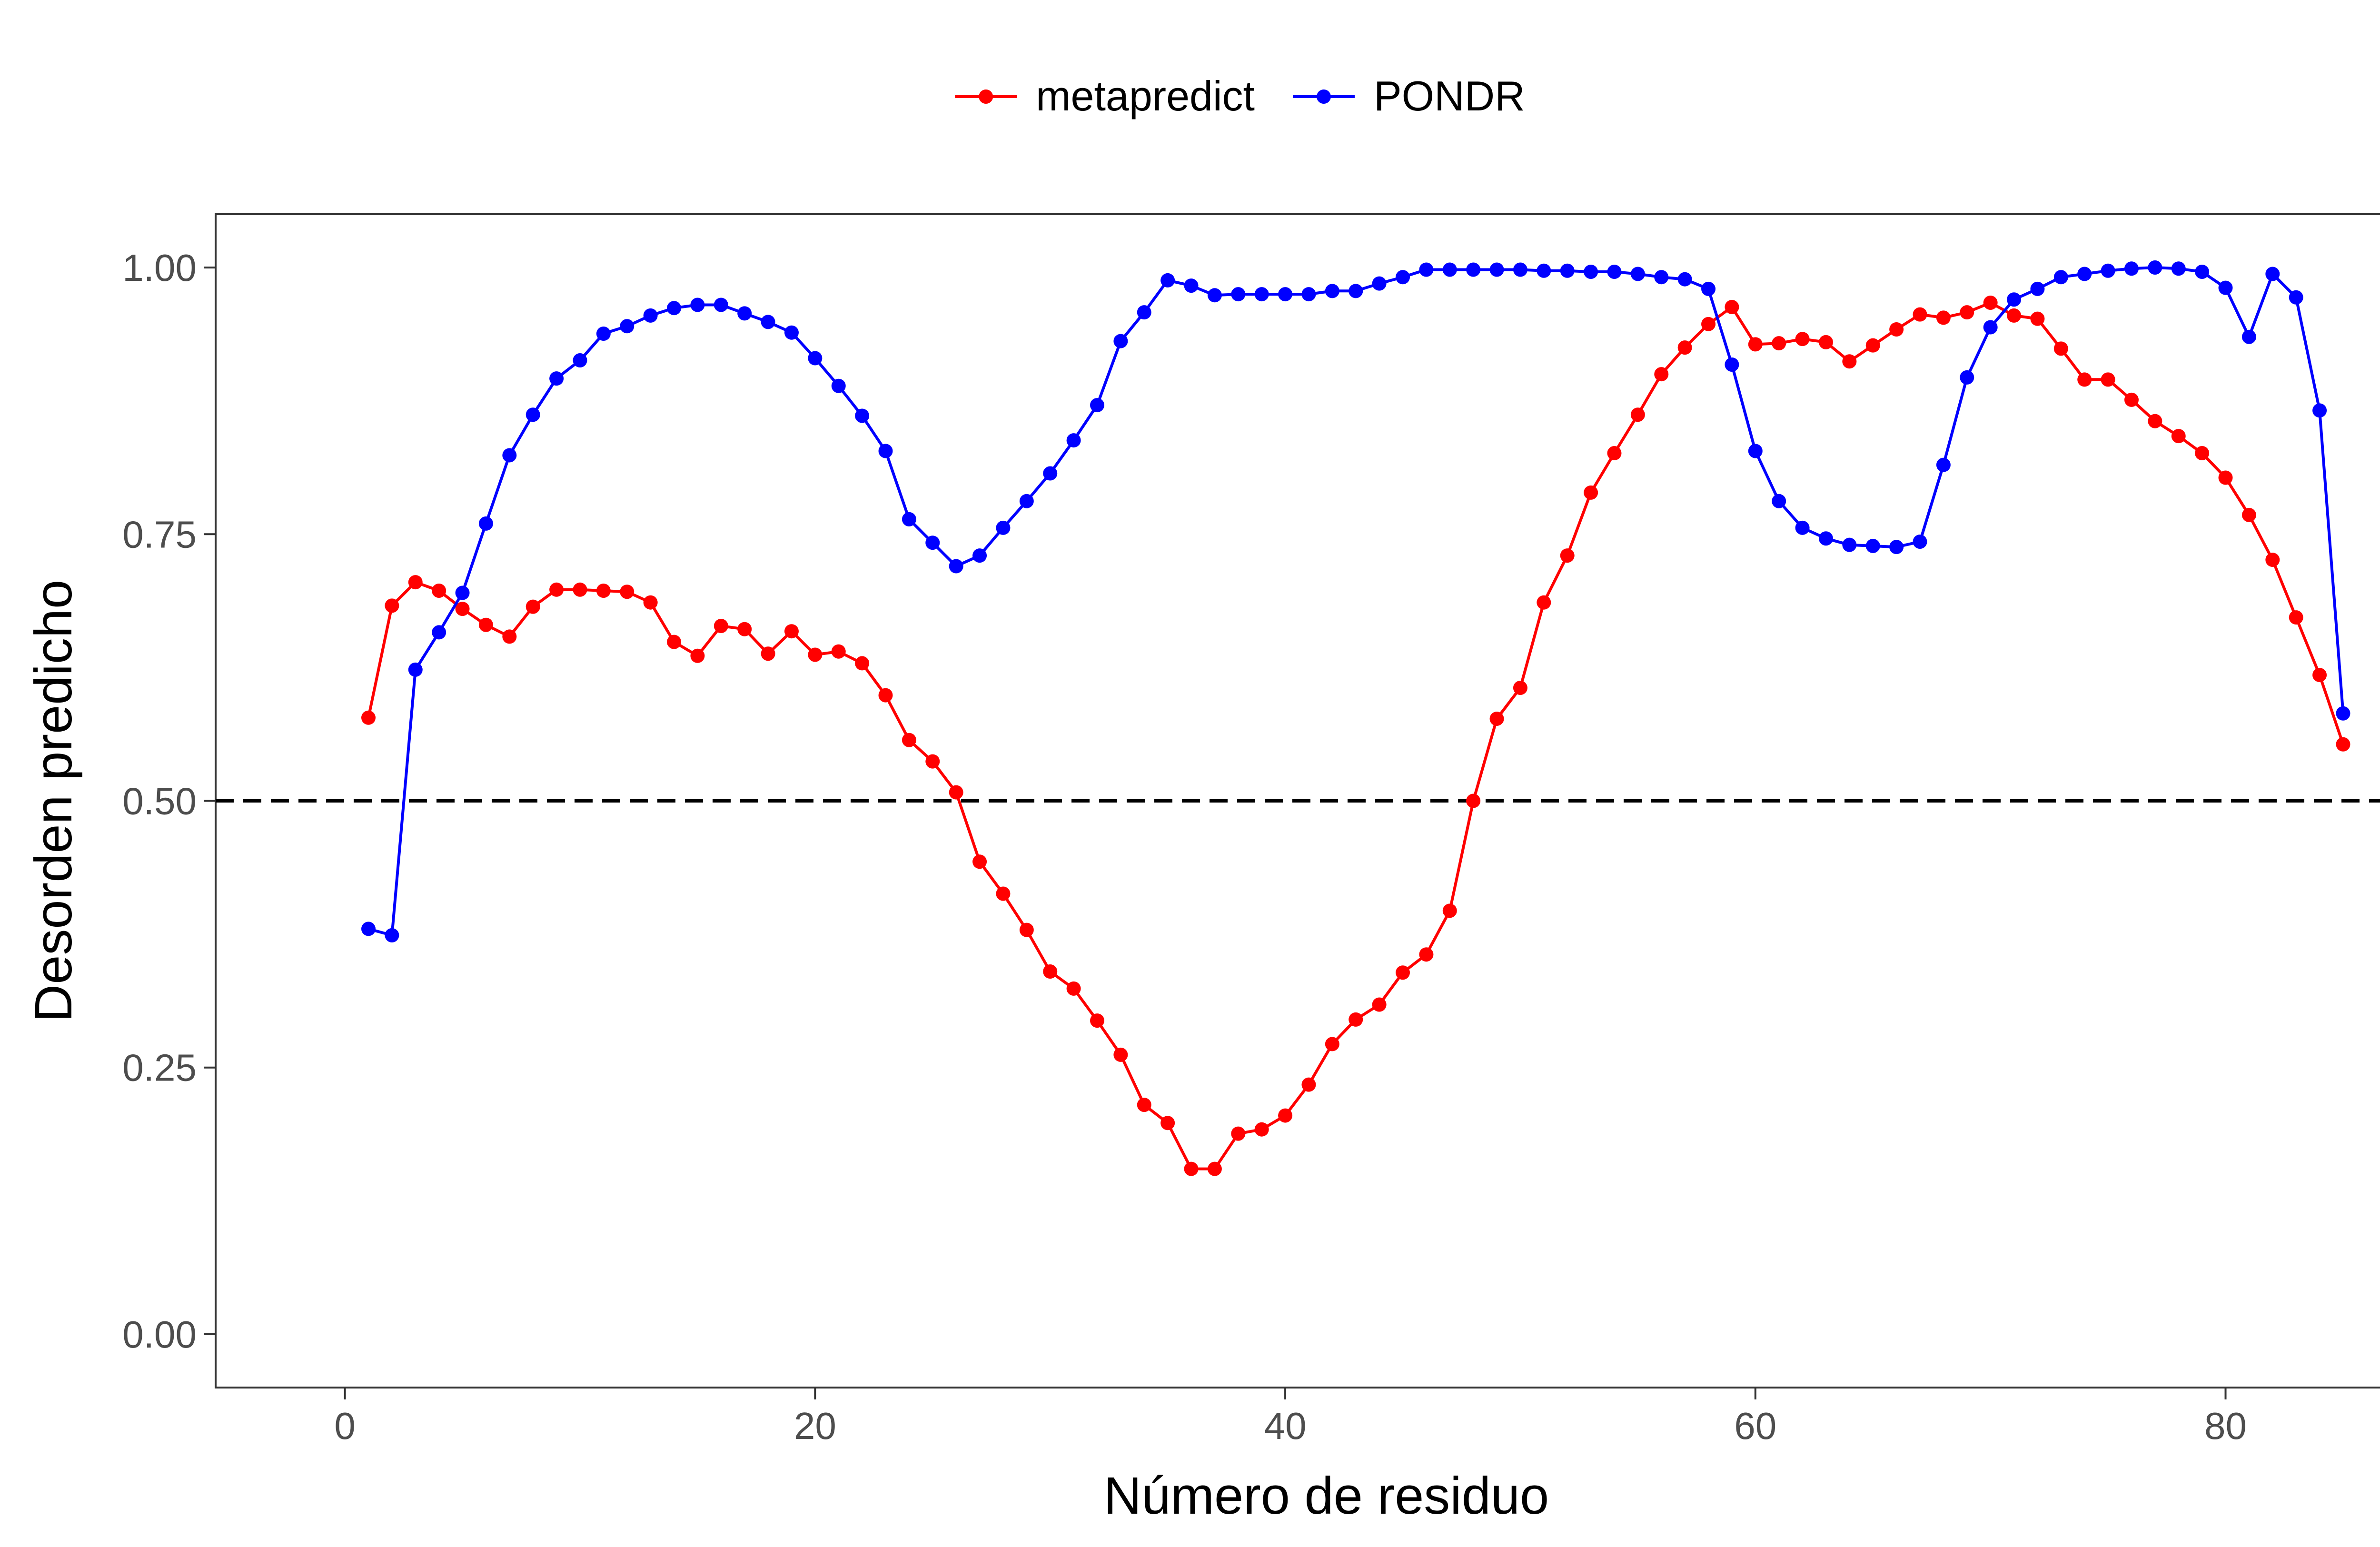  What do you see at coordinates (1326, 1496) in the screenshot?
I see `x-axis-title: Número de residuo` at bounding box center [1326, 1496].